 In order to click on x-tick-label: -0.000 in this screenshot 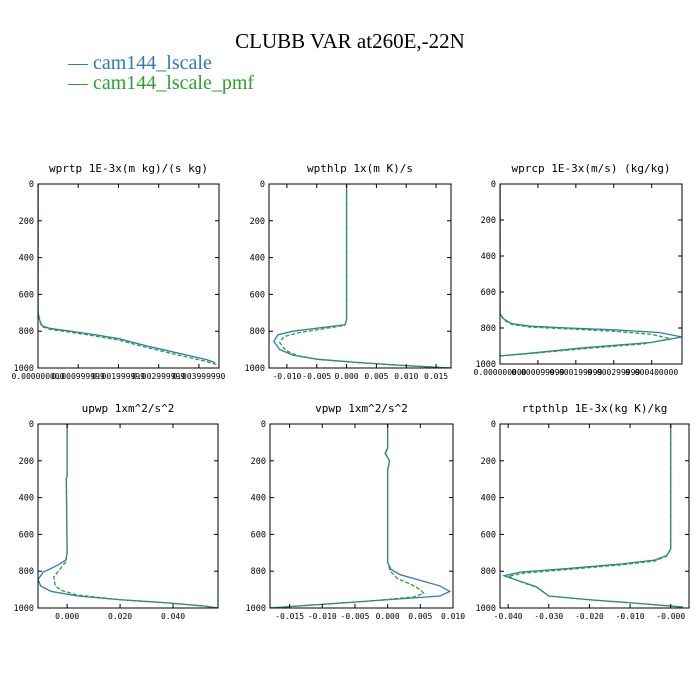, I will do `click(670, 616)`.